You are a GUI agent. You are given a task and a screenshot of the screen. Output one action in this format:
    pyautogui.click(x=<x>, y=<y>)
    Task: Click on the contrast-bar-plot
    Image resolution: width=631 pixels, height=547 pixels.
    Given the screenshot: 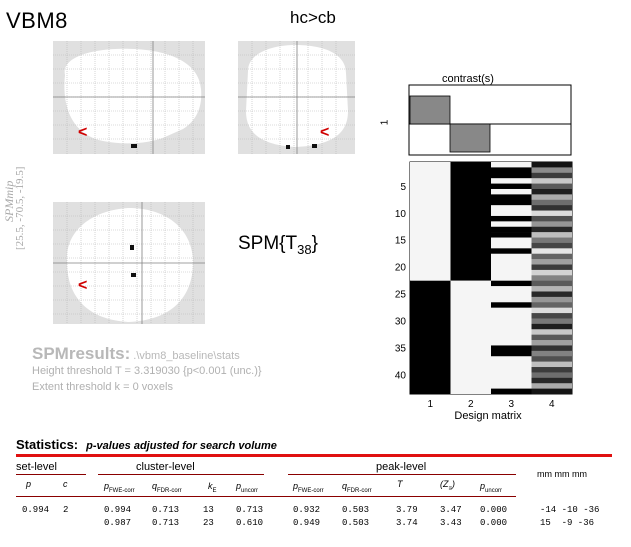 What is the action you would take?
    pyautogui.click(x=490, y=120)
    